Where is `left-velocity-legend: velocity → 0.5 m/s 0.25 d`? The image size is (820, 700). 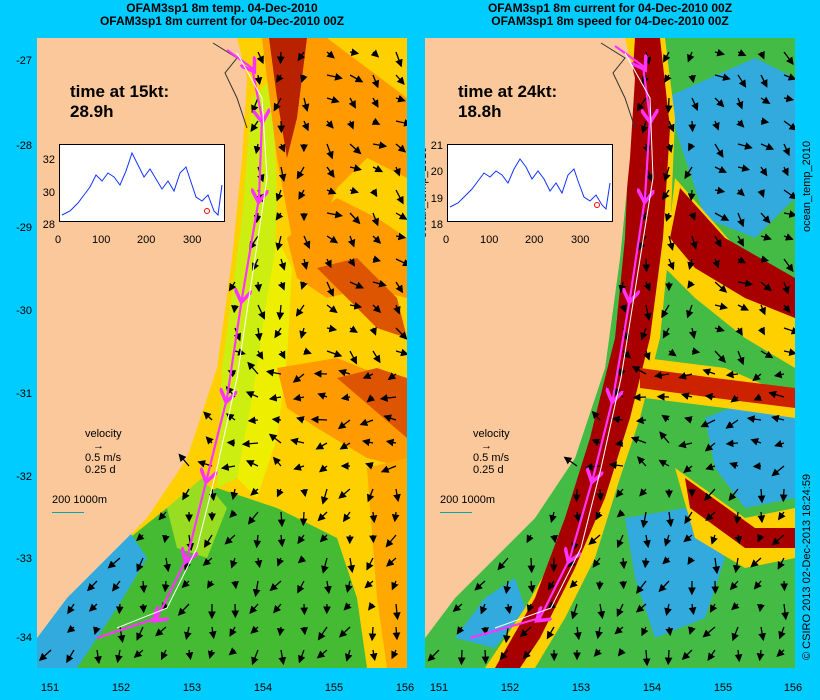 left-velocity-legend: velocity → 0.5 m/s 0.25 d is located at coordinates (103, 452).